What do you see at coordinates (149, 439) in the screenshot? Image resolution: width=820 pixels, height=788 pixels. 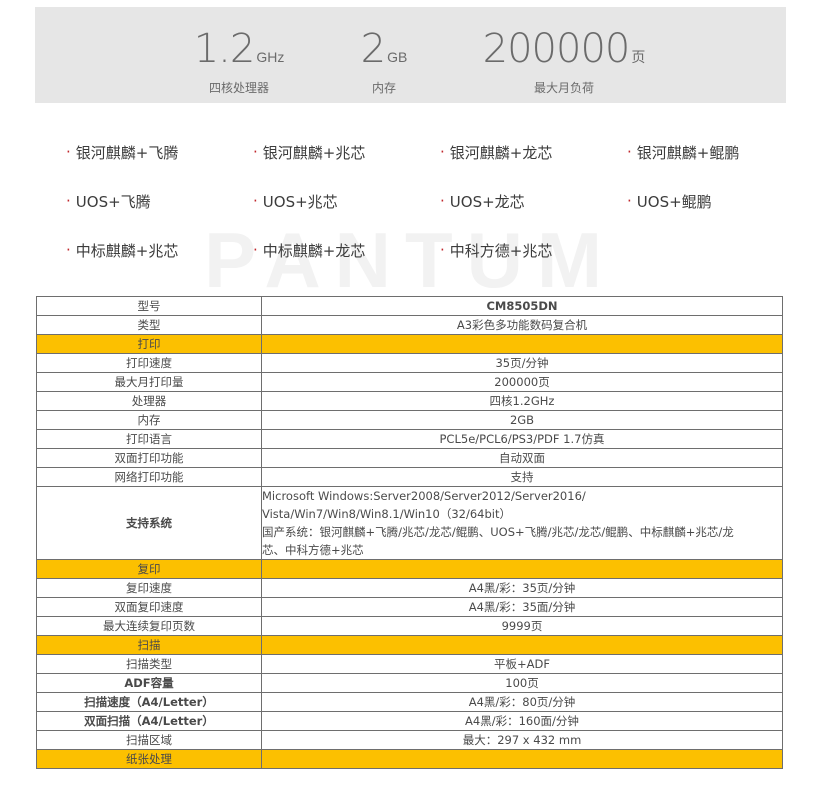 I see `row-label: 打印语言` at bounding box center [149, 439].